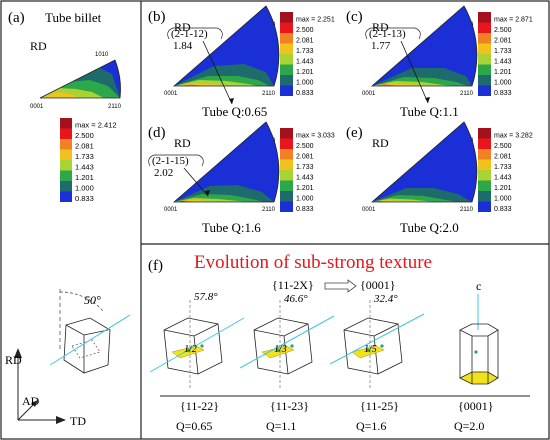 The image size is (550, 440). I want to click on panel-c-annot-plane: (2-1-13), so click(387, 34).